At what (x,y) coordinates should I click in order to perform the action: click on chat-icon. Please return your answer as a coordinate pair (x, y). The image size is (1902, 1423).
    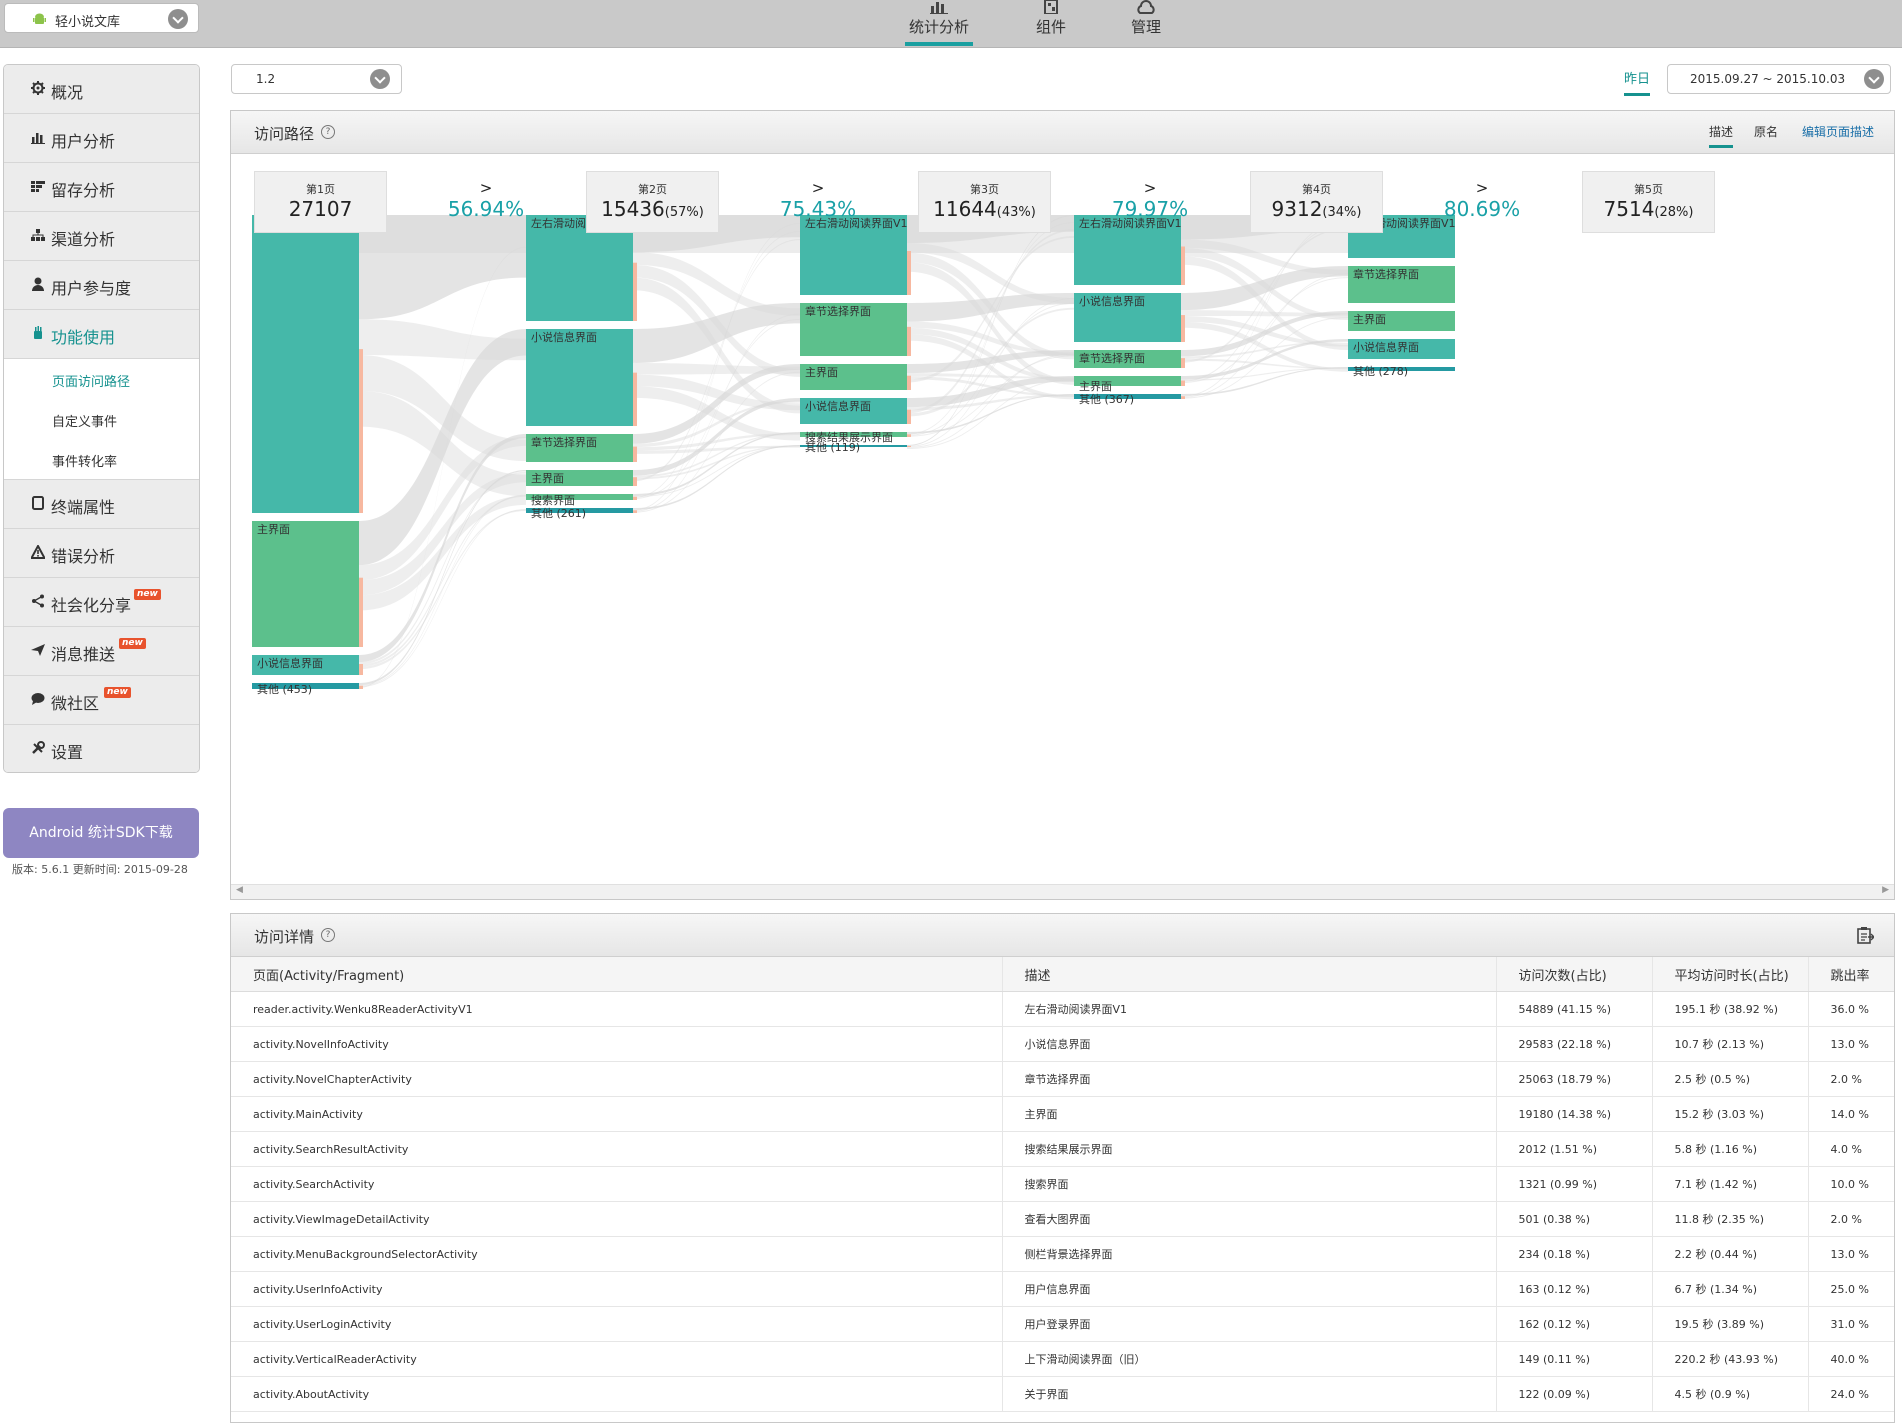
    Looking at the image, I should click on (38, 699).